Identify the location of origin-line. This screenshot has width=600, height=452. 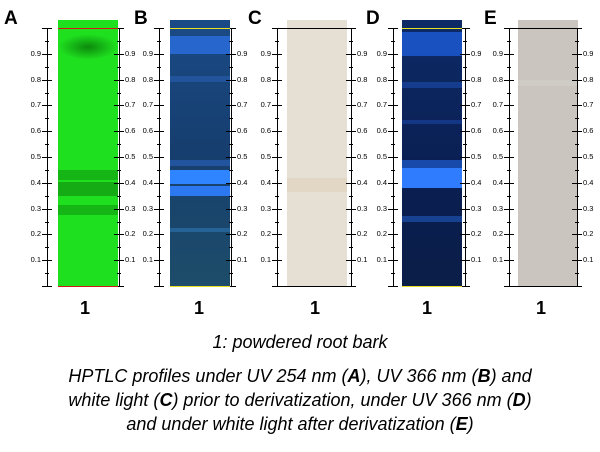
(312, 286).